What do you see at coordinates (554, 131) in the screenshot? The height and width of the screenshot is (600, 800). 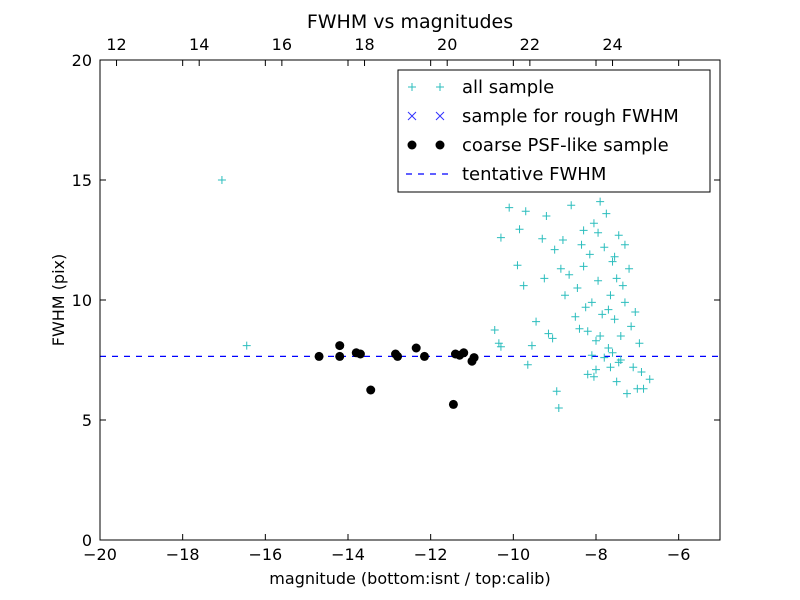 I see `legend-box` at bounding box center [554, 131].